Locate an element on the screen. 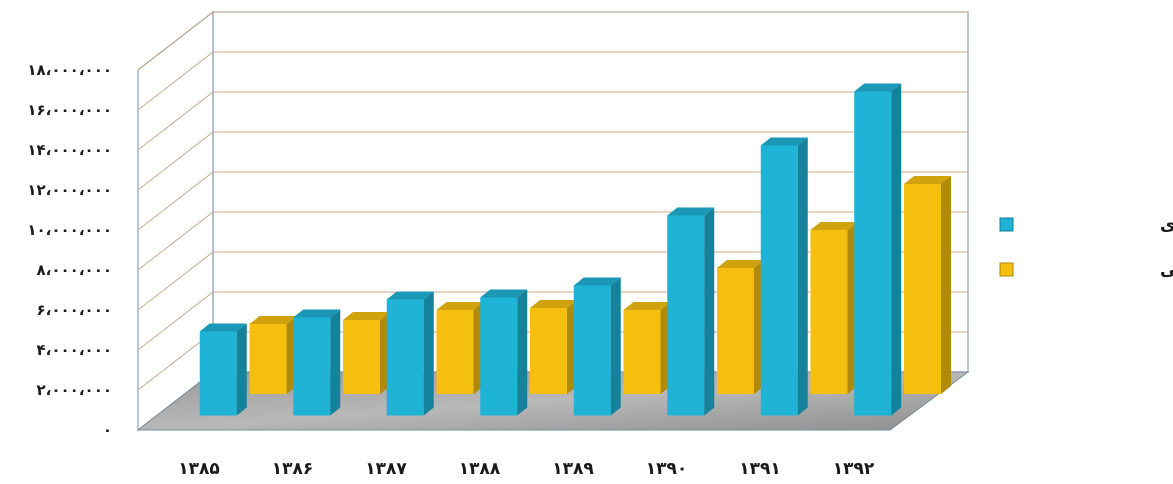 The width and height of the screenshot is (1173, 484). y-tick-label: ۲،۰۰۰،۰۰۰ is located at coordinates (74, 390).